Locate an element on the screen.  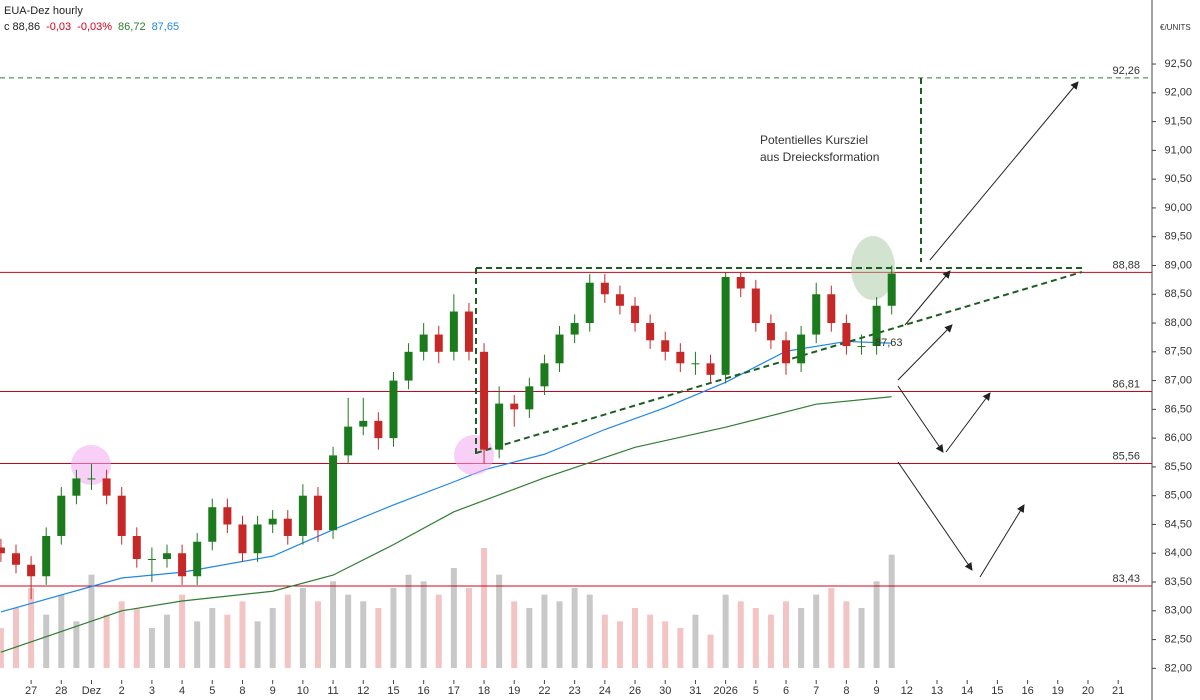
y-tick-label: 87,50 is located at coordinates (1178, 352).